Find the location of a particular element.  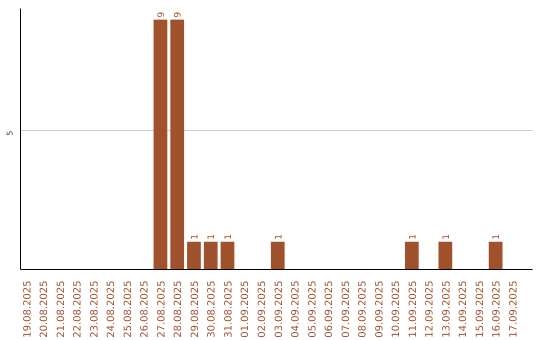

x-tick-label: 19.08.2025 is located at coordinates (28, 309).